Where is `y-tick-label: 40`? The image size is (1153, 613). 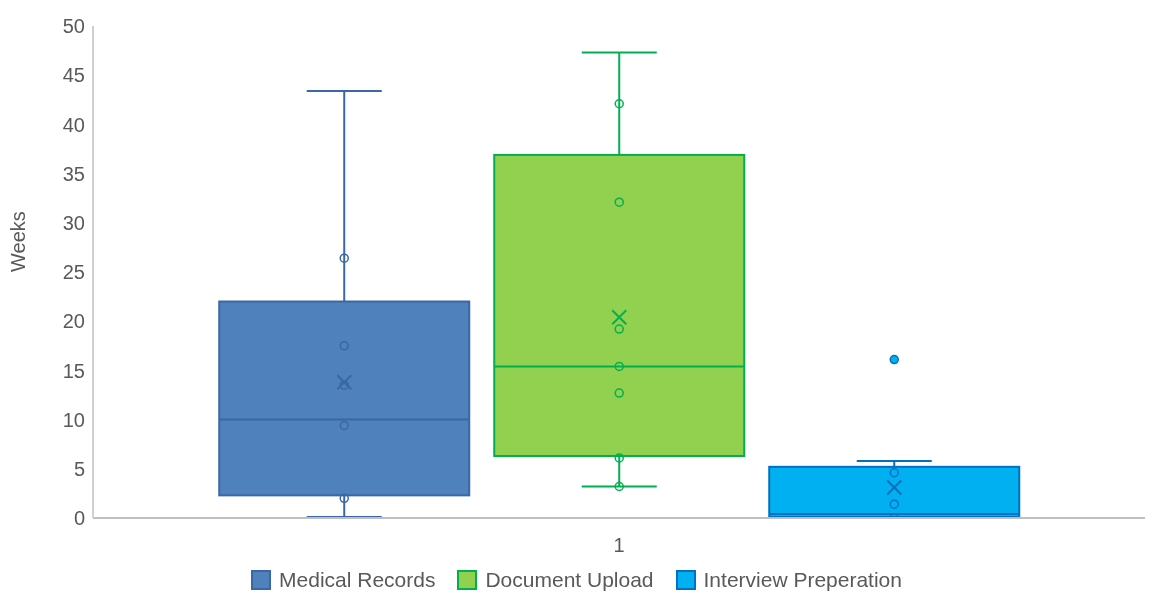
y-tick-label: 40 is located at coordinates (73, 124).